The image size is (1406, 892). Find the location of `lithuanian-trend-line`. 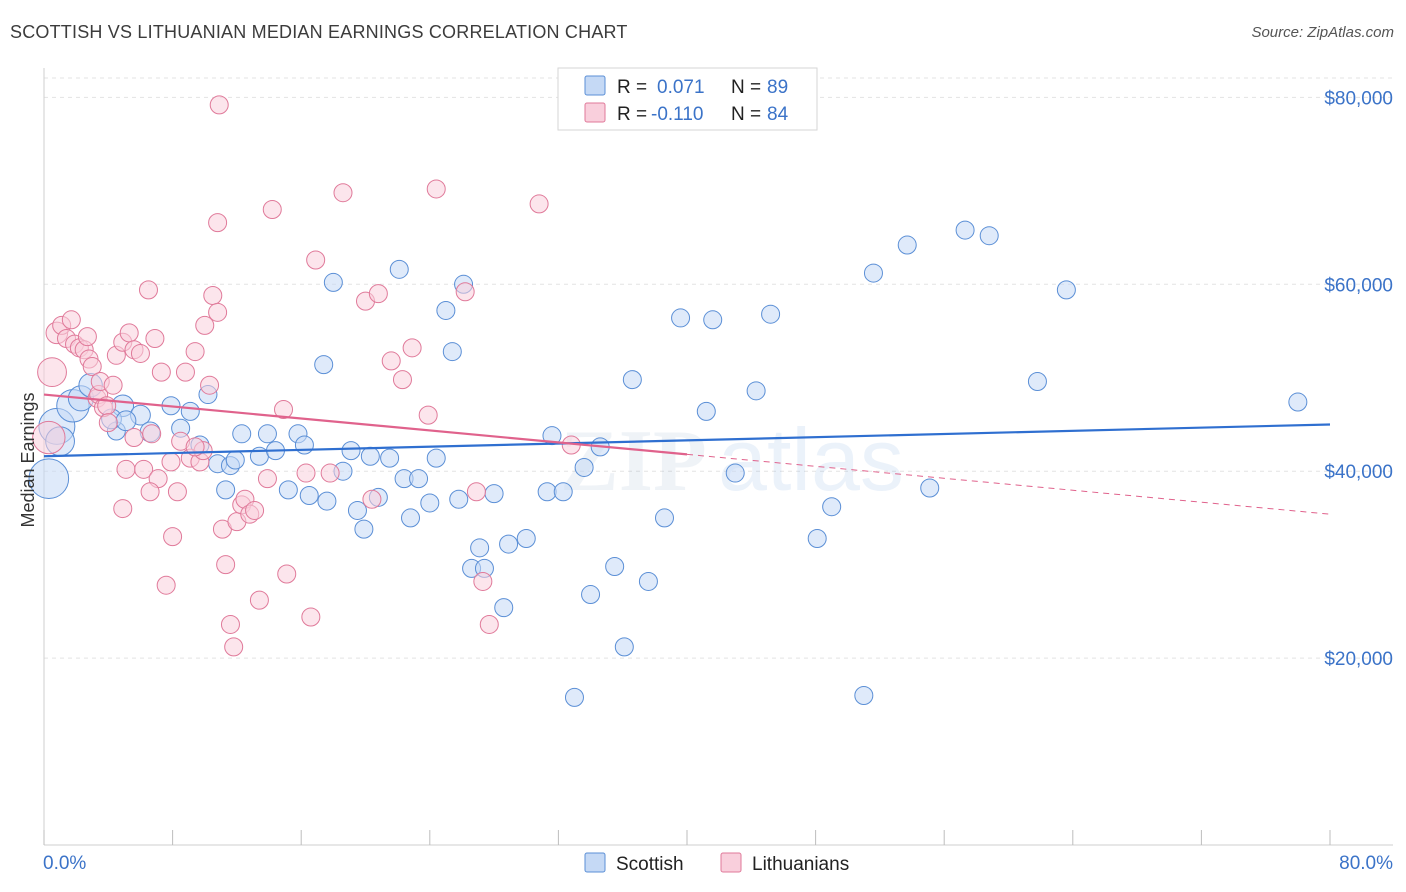

lithuanian-trend-line is located at coordinates (365, 424).